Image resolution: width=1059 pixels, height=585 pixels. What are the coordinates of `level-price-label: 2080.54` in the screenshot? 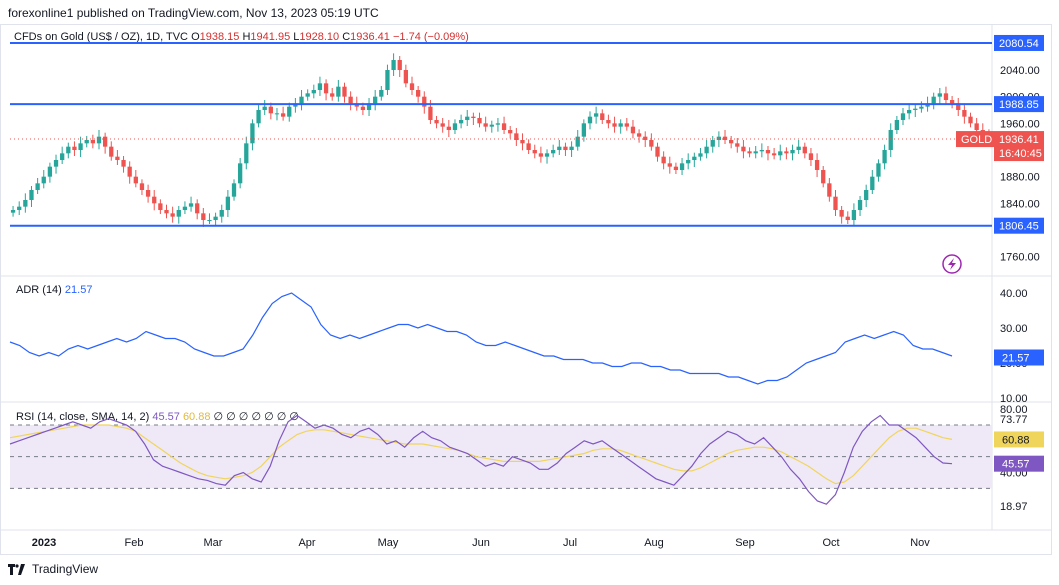 It's located at (1019, 44).